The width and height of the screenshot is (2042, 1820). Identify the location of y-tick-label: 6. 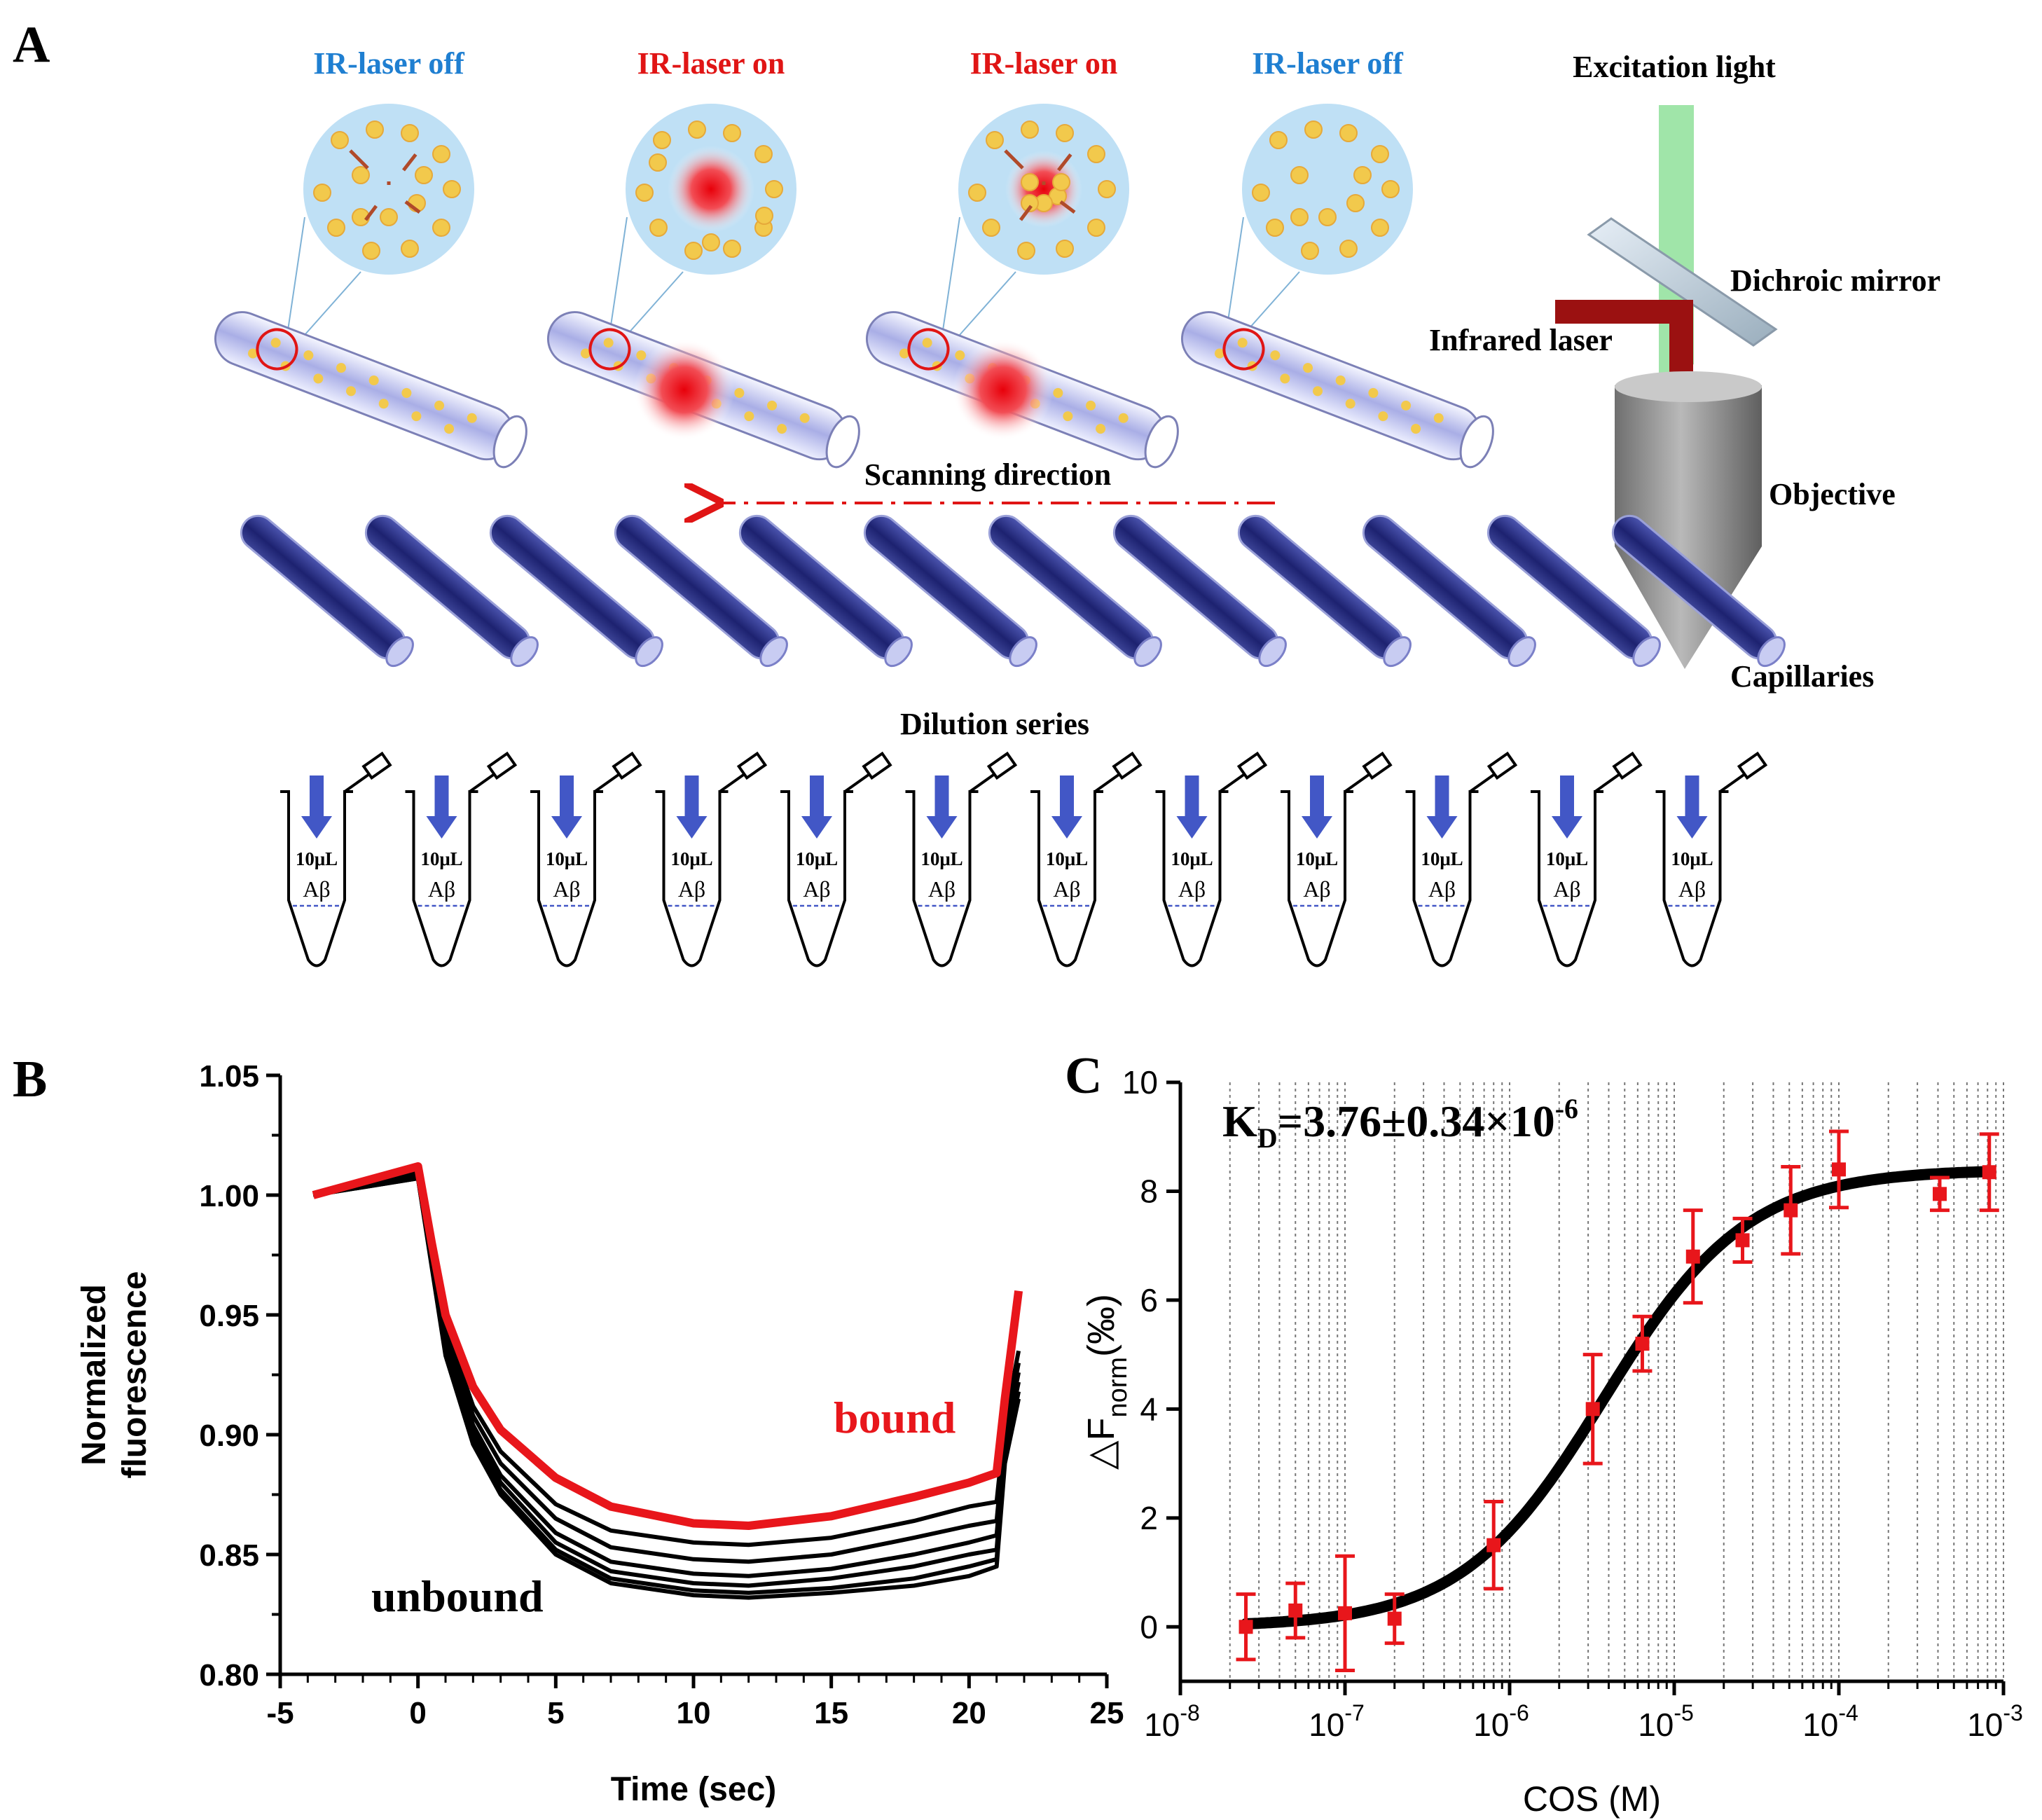
(1149, 1300).